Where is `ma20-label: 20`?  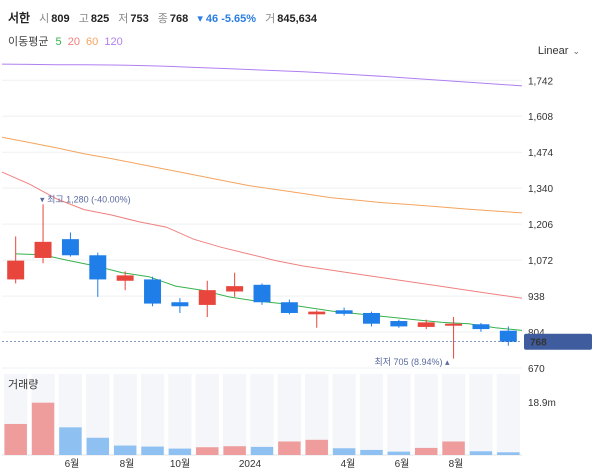 ma20-label: 20 is located at coordinates (73, 42).